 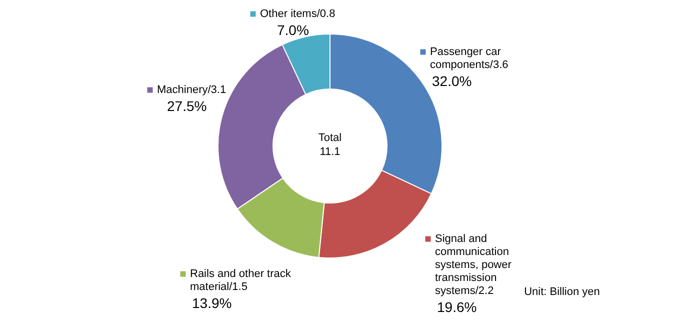 What do you see at coordinates (191, 90) in the screenshot?
I see `legend-label: Machinery/3.1` at bounding box center [191, 90].